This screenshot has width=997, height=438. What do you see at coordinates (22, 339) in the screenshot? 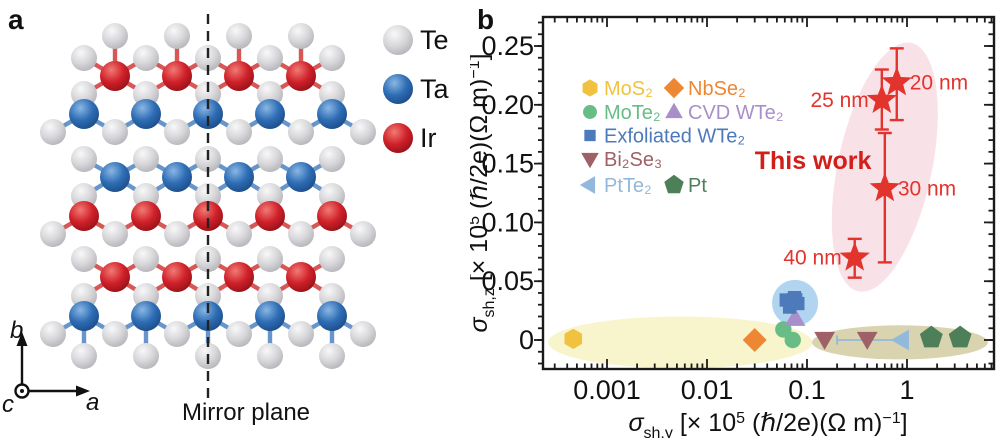
I see `axis-b-arrowhead` at bounding box center [22, 339].